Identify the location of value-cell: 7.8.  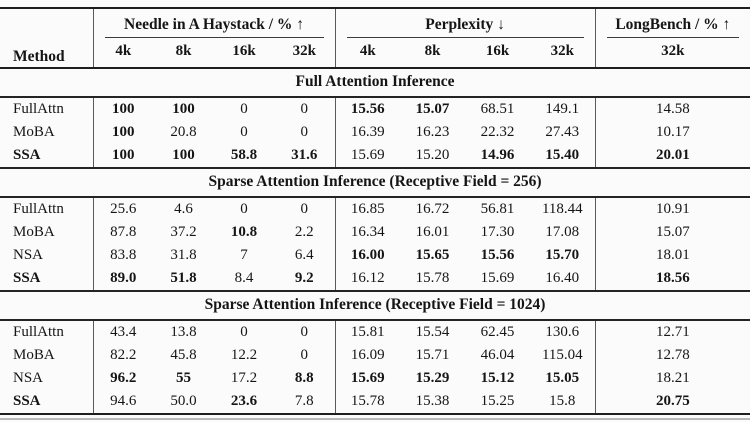
(304, 401).